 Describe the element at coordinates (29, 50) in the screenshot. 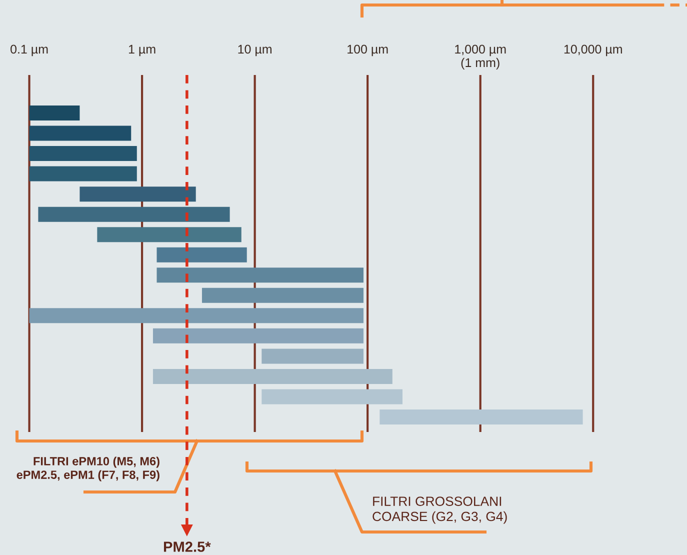

I see `x-tick-label: 0.1 µm` at that location.